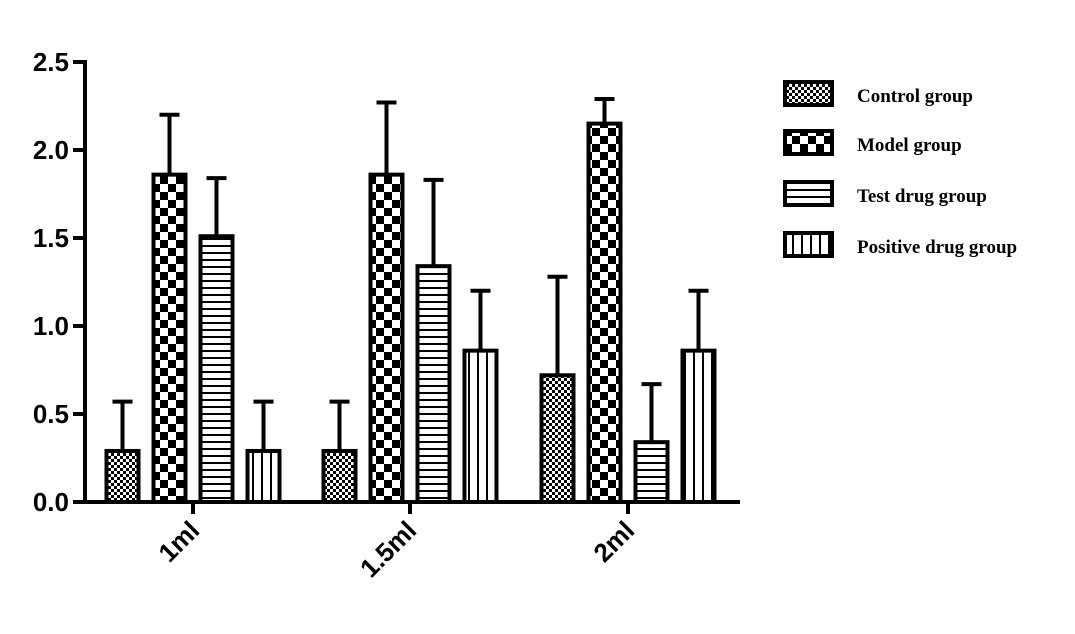  What do you see at coordinates (937, 247) in the screenshot?
I see `legend-label: Positive drug group` at bounding box center [937, 247].